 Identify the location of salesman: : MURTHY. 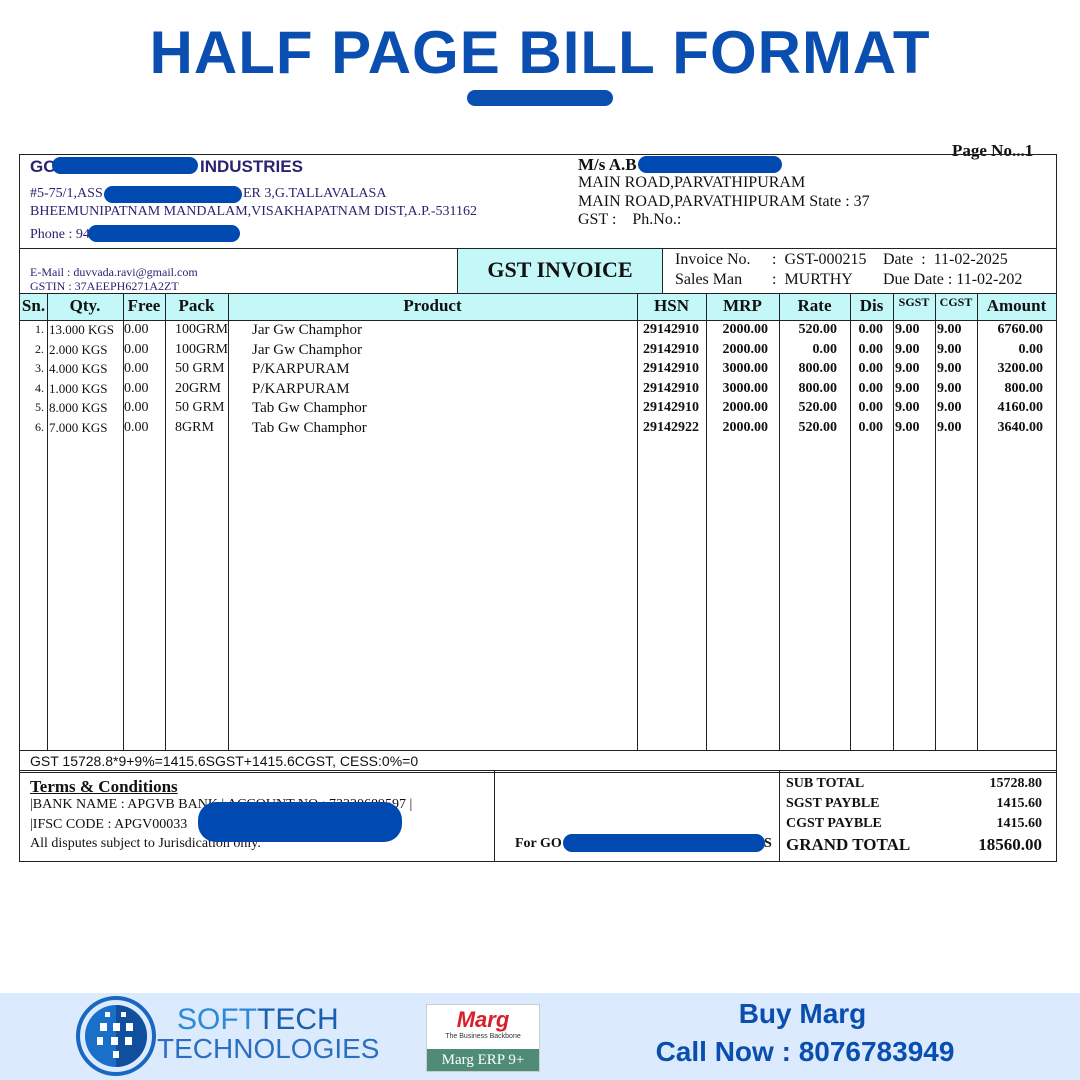
(812, 279).